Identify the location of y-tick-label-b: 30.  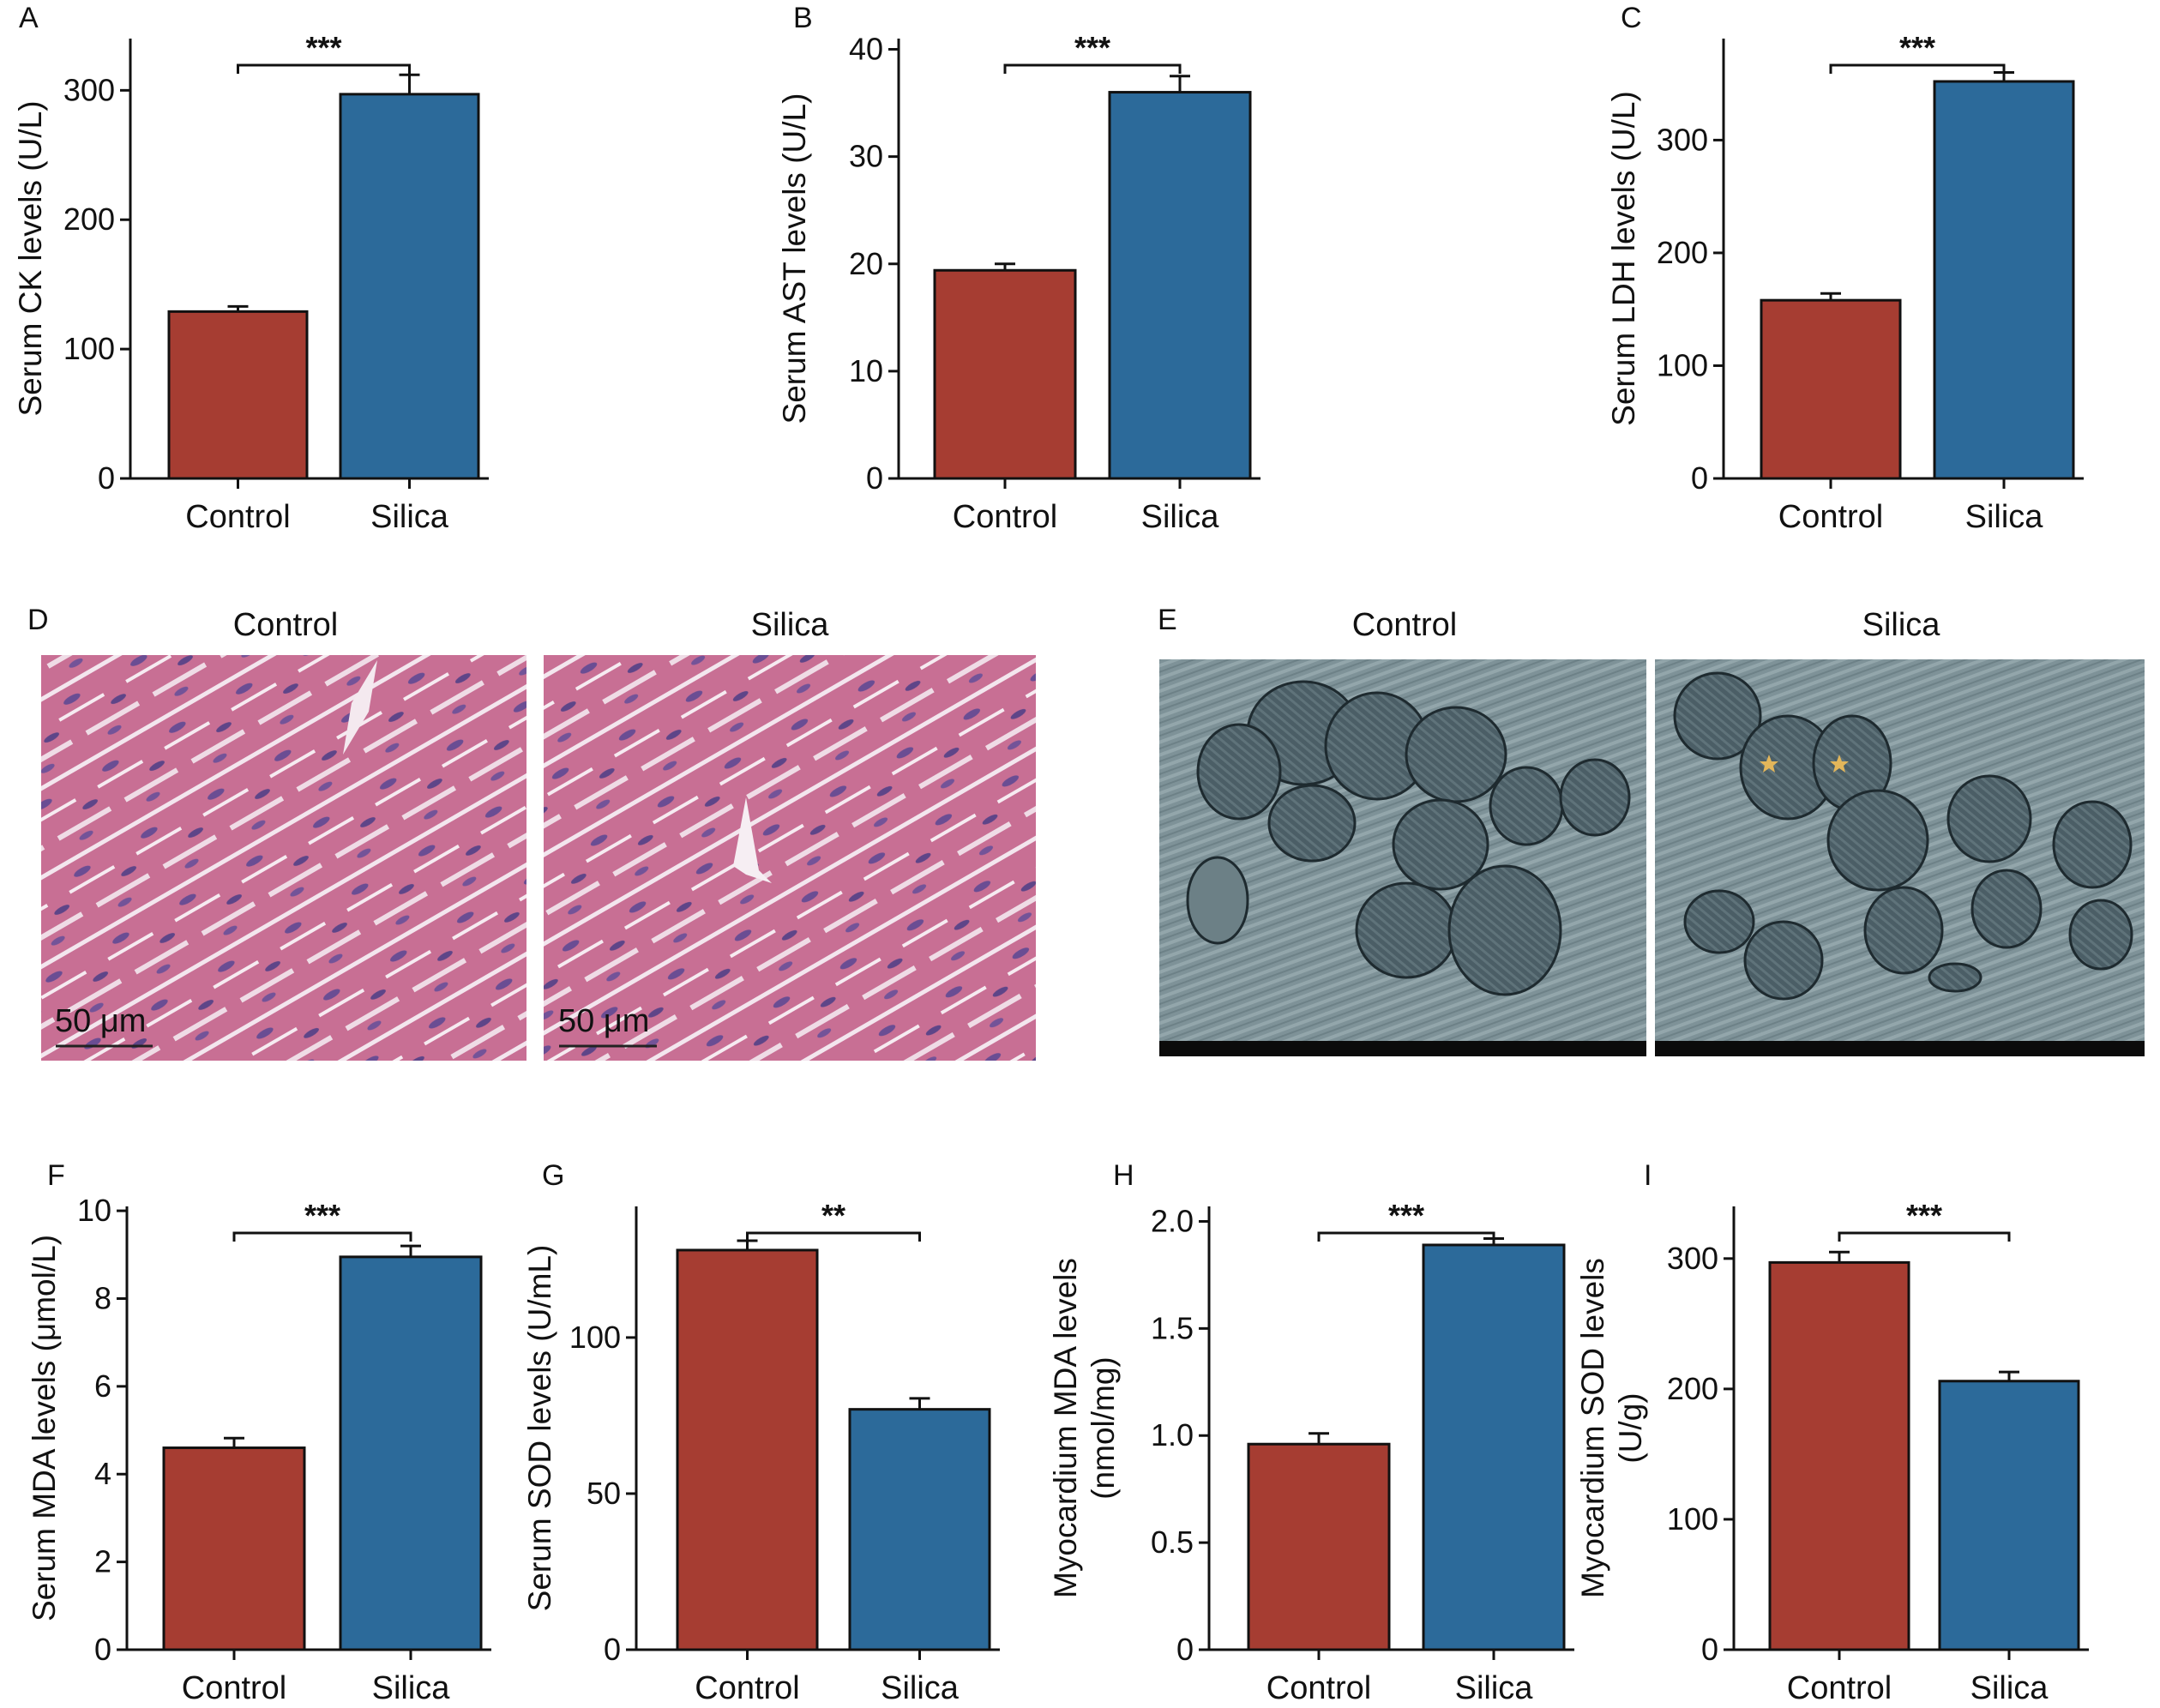
(866, 156).